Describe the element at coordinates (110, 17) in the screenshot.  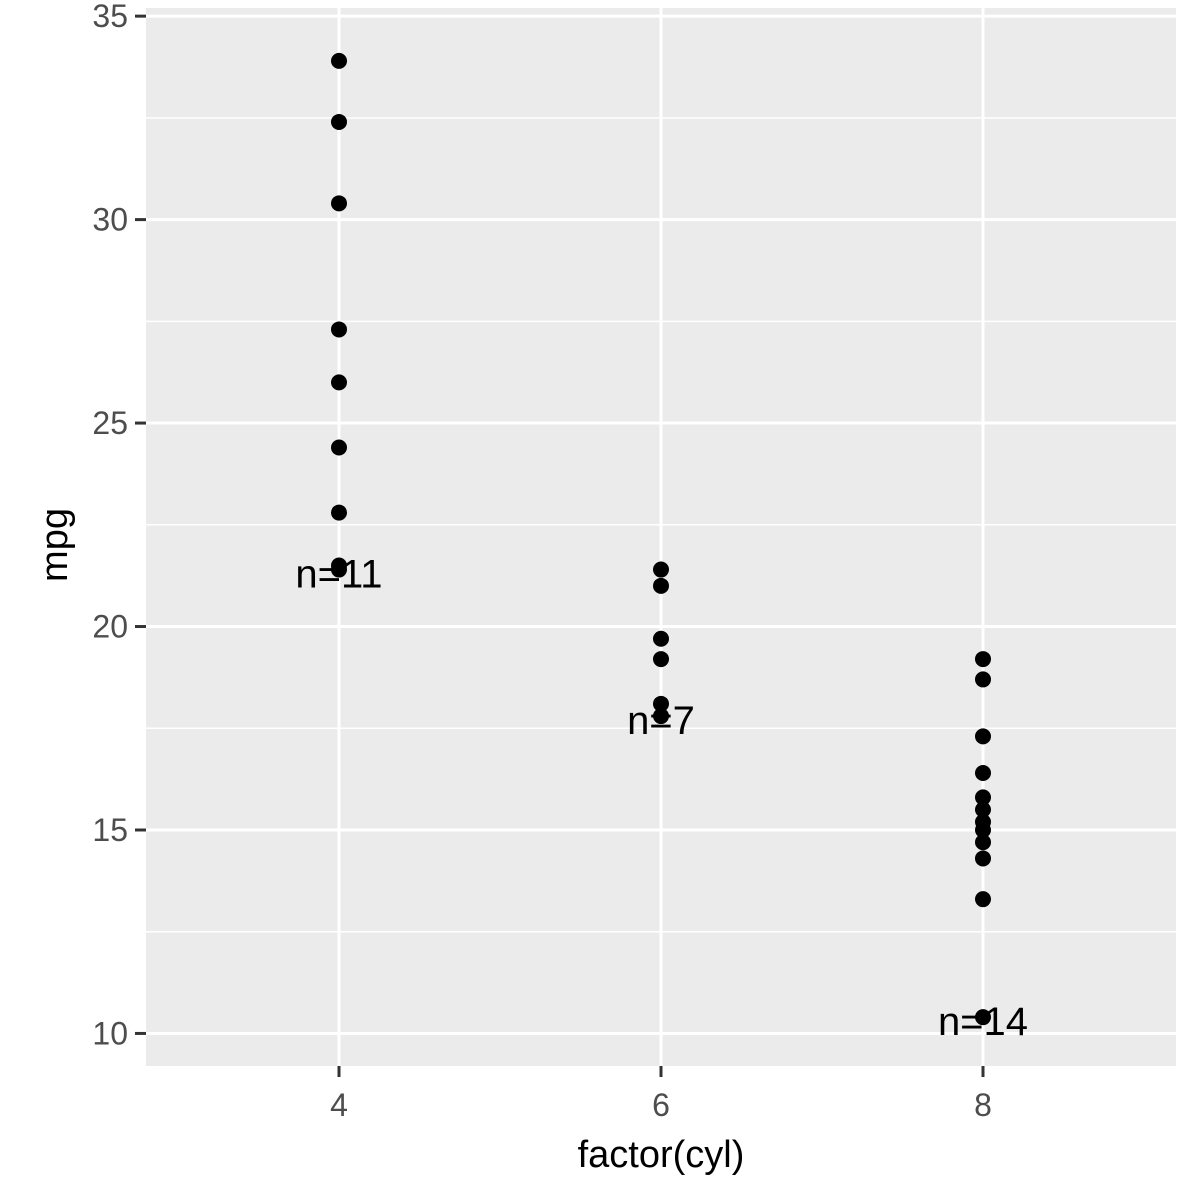
I see `y-tick-label: 35` at that location.